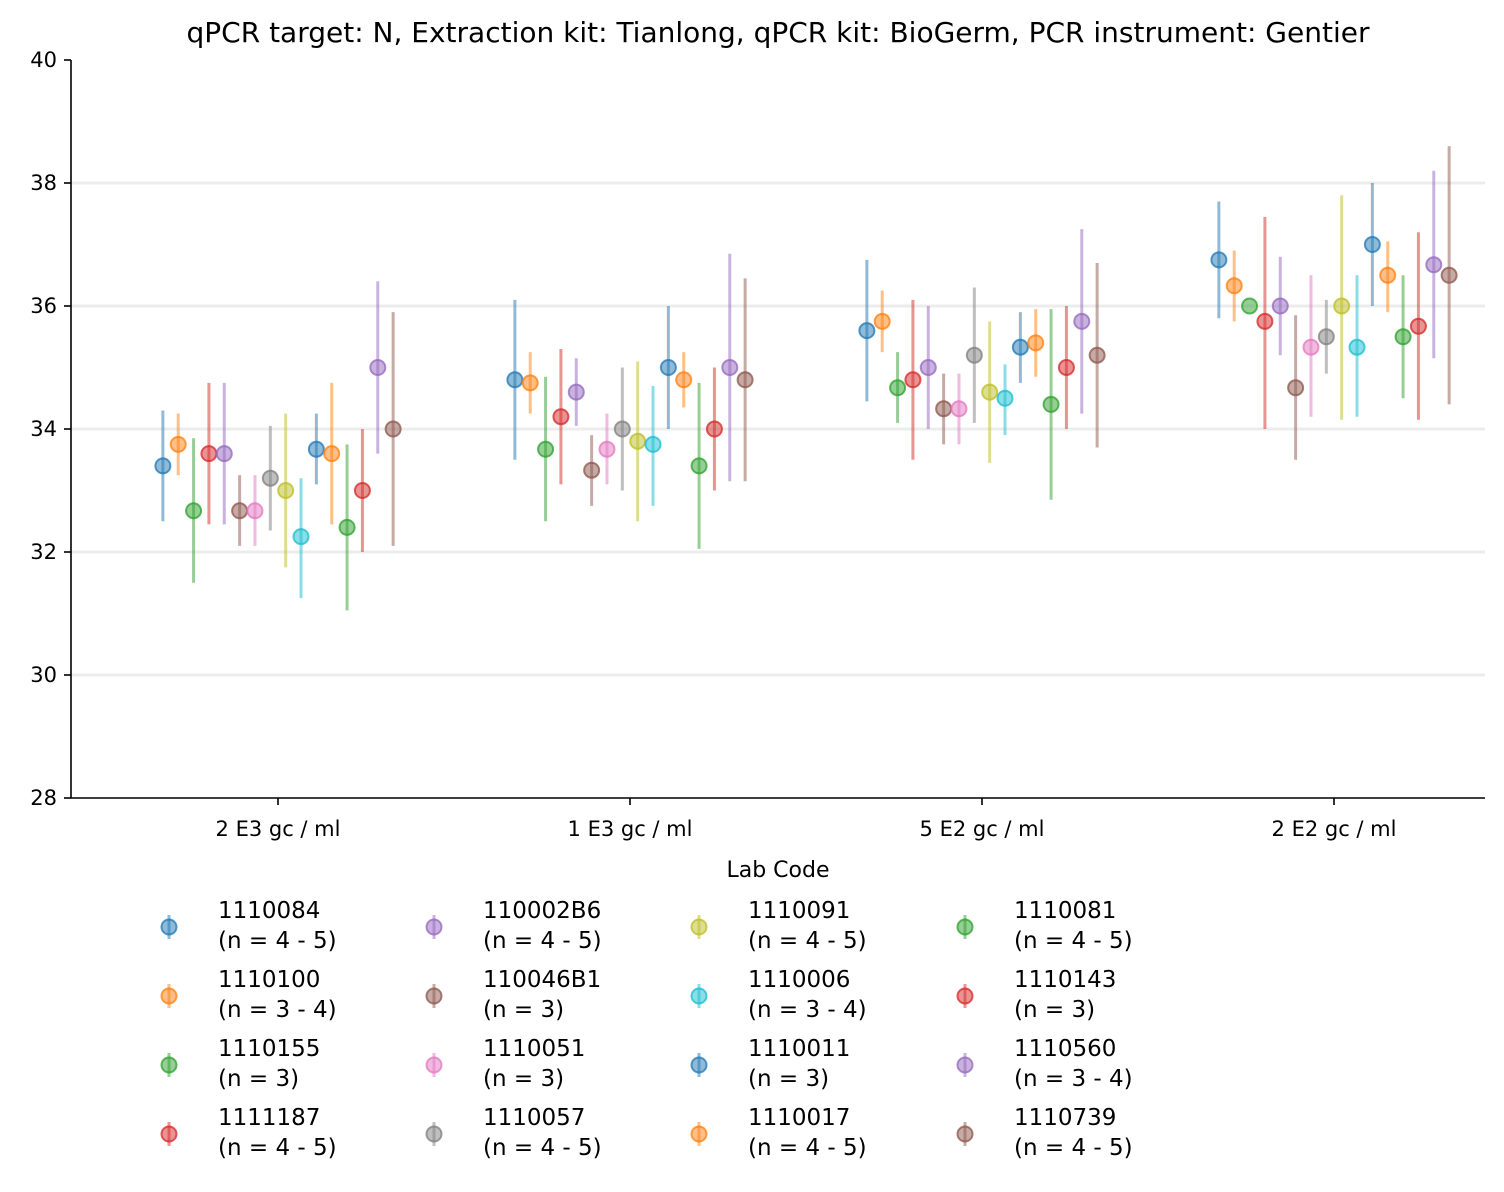 Image resolution: width=1504 pixels, height=1192 pixels. Describe the element at coordinates (513, 1133) in the screenshot. I see `legend-item-1110057: 1110057 (n = 4 - 5)` at that location.